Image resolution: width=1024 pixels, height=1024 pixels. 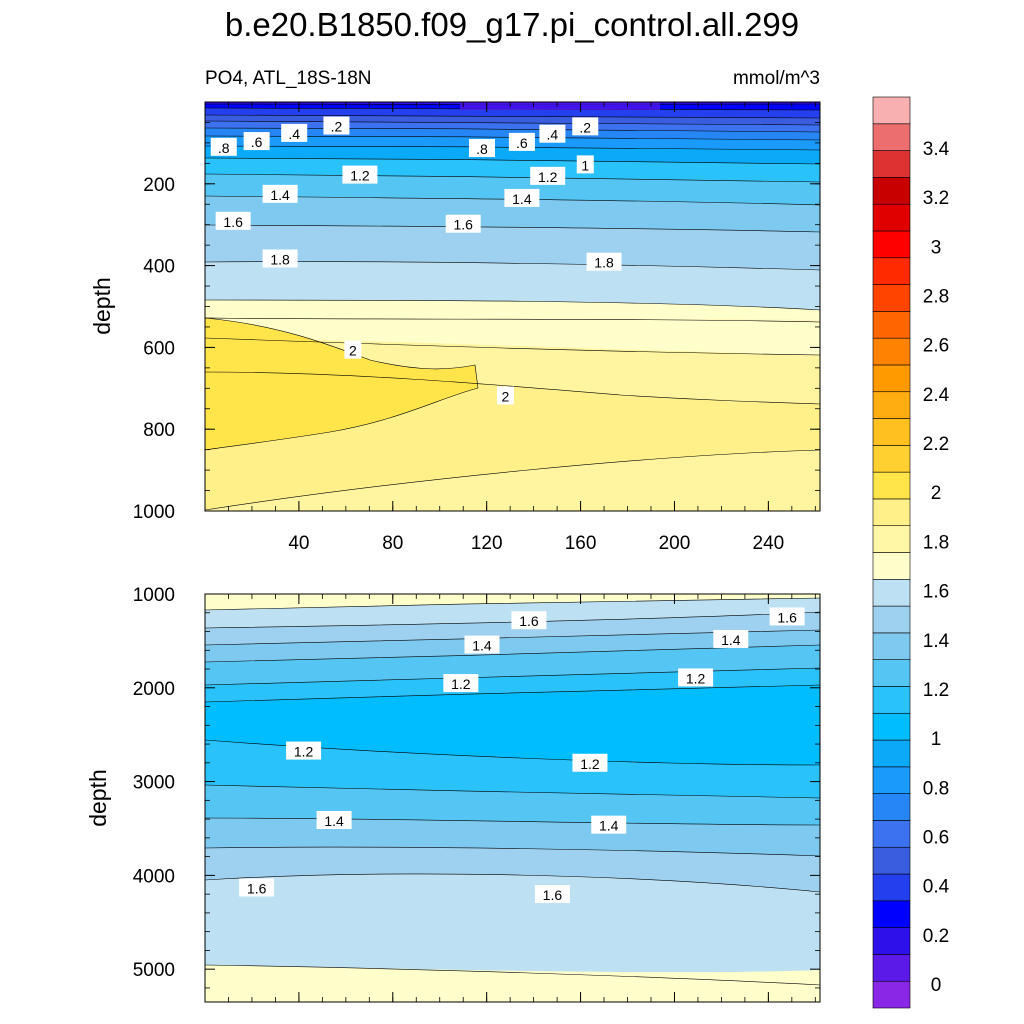 What do you see at coordinates (936, 739) in the screenshot?
I see `colorbar-tick-label: 1` at bounding box center [936, 739].